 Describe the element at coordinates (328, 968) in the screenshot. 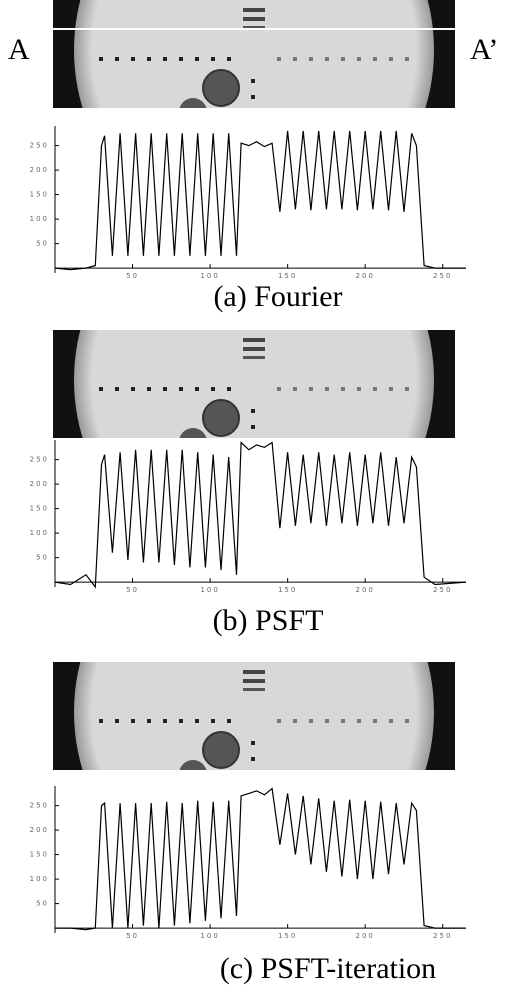

I see `caption: (c) PSFT-iteration` at that location.